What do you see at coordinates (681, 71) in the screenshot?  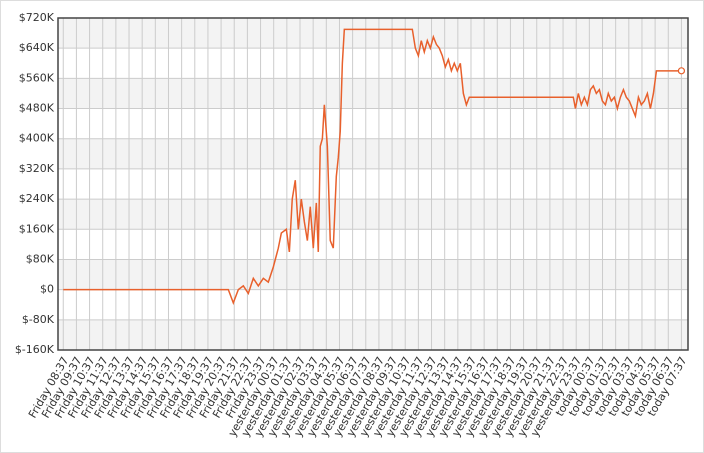 I see `end-marker` at bounding box center [681, 71].